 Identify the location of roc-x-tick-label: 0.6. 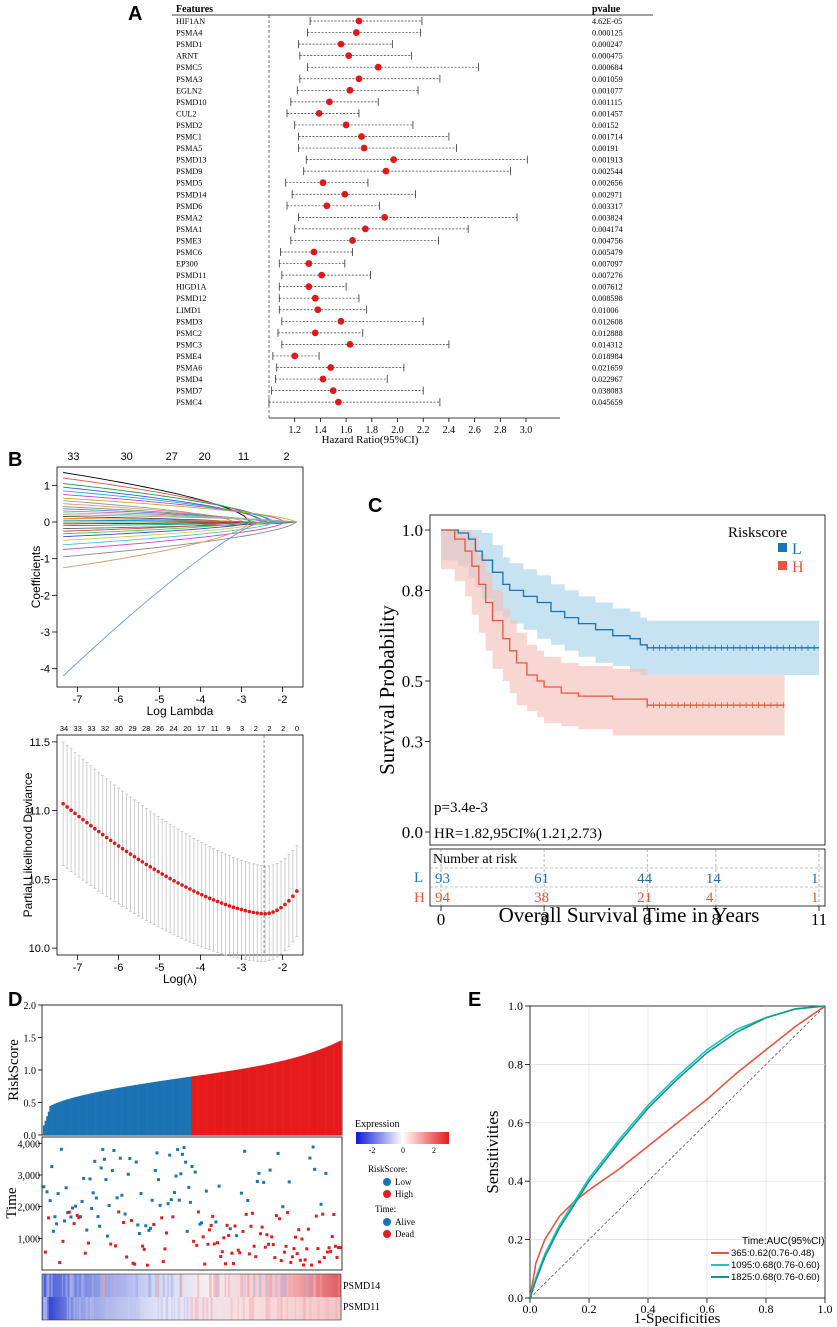
(707, 1309).